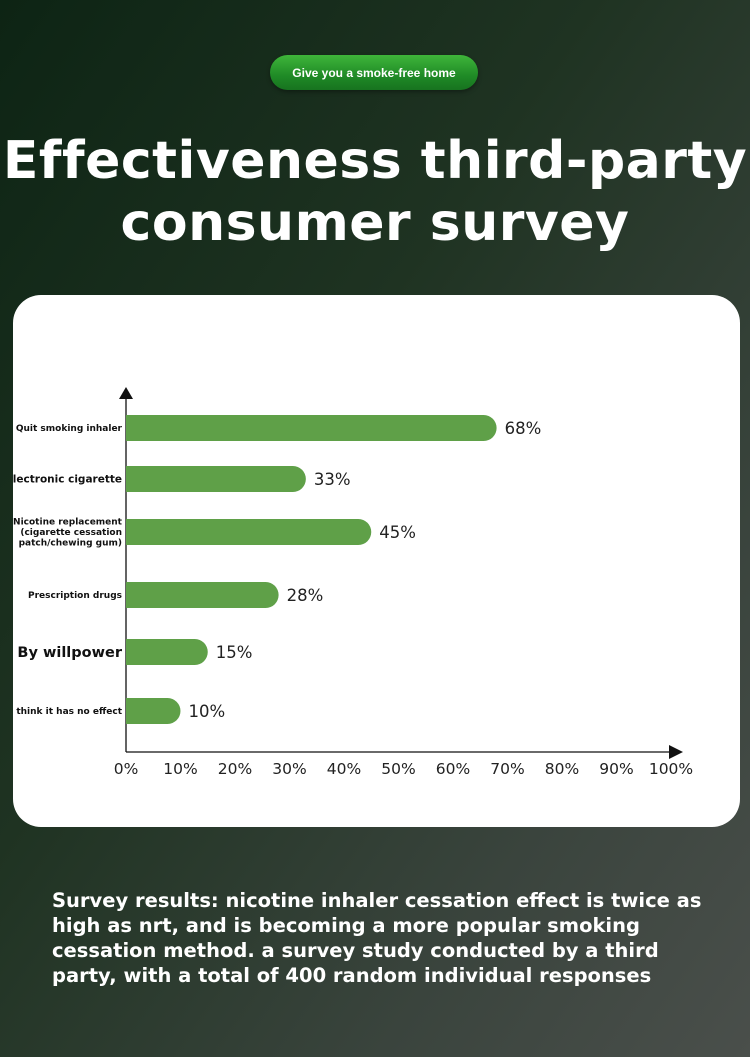 The height and width of the screenshot is (1057, 750). I want to click on value-label: 15%, so click(234, 652).